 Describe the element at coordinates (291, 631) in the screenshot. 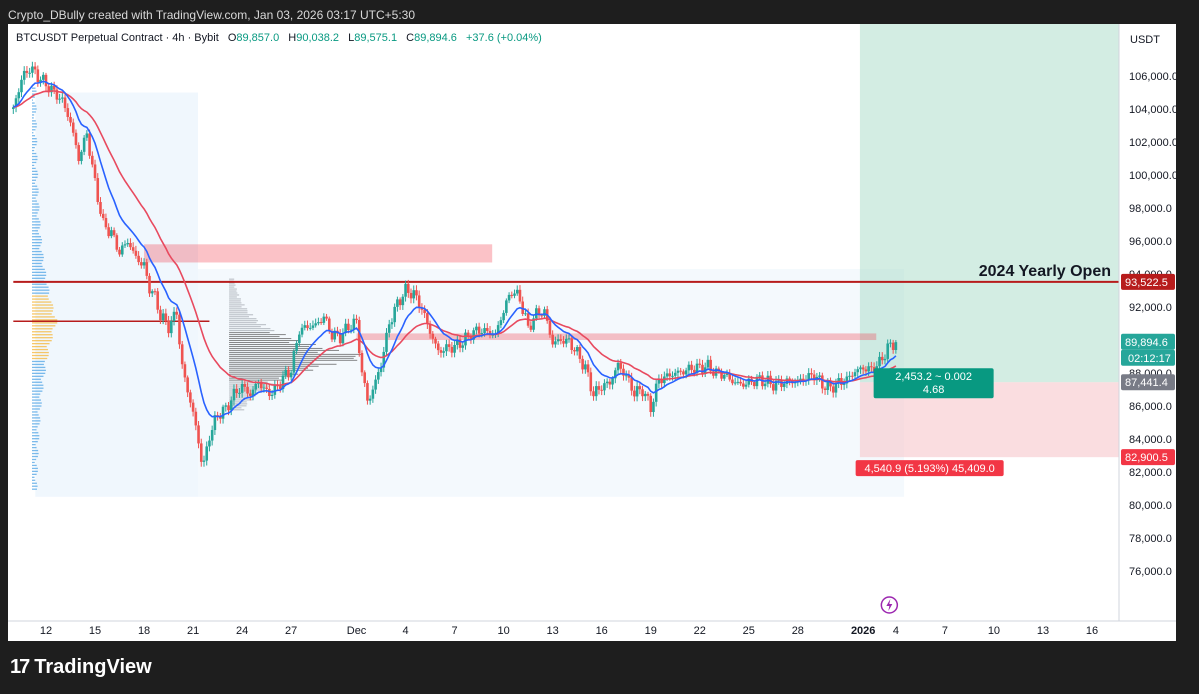

I see `time-tick-label: 27` at that location.